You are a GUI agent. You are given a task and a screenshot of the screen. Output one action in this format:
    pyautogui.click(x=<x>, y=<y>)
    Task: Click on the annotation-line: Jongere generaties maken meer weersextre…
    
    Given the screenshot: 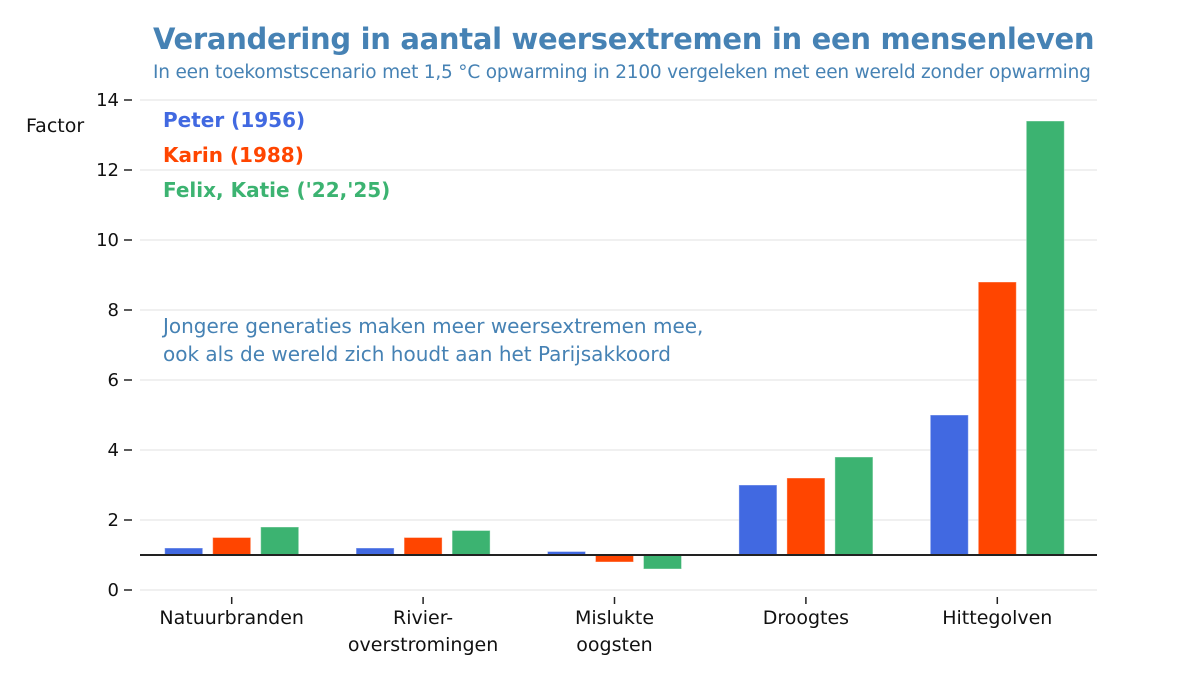 What is the action you would take?
    pyautogui.click(x=432, y=326)
    